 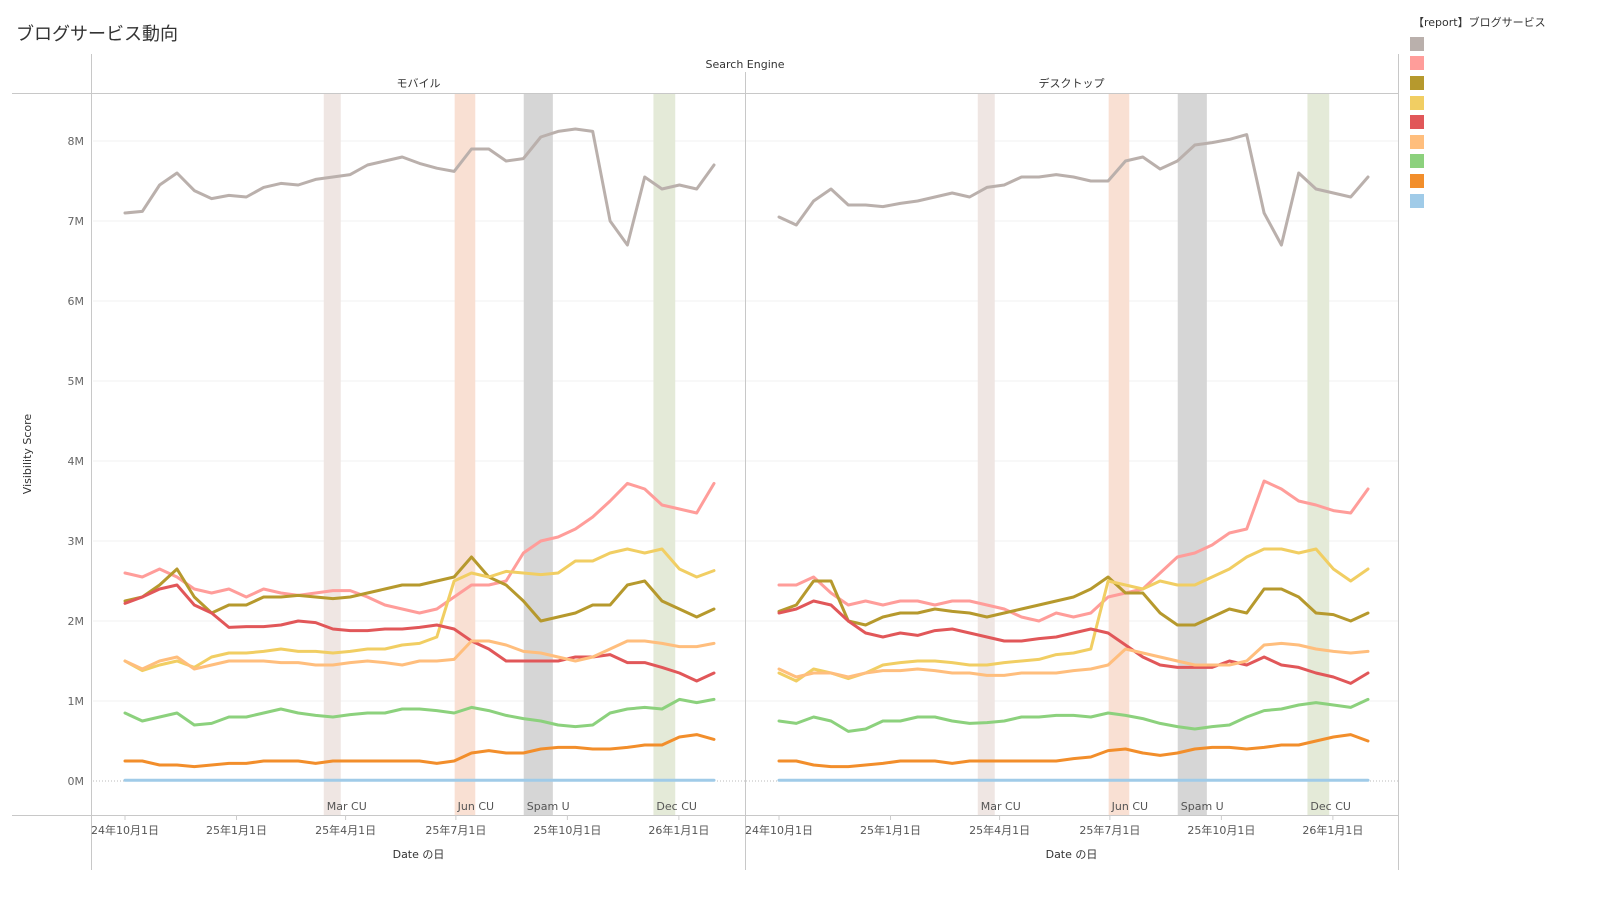 What do you see at coordinates (97, 34) in the screenshot?
I see `dashboard-title: ブログサービス動向` at bounding box center [97, 34].